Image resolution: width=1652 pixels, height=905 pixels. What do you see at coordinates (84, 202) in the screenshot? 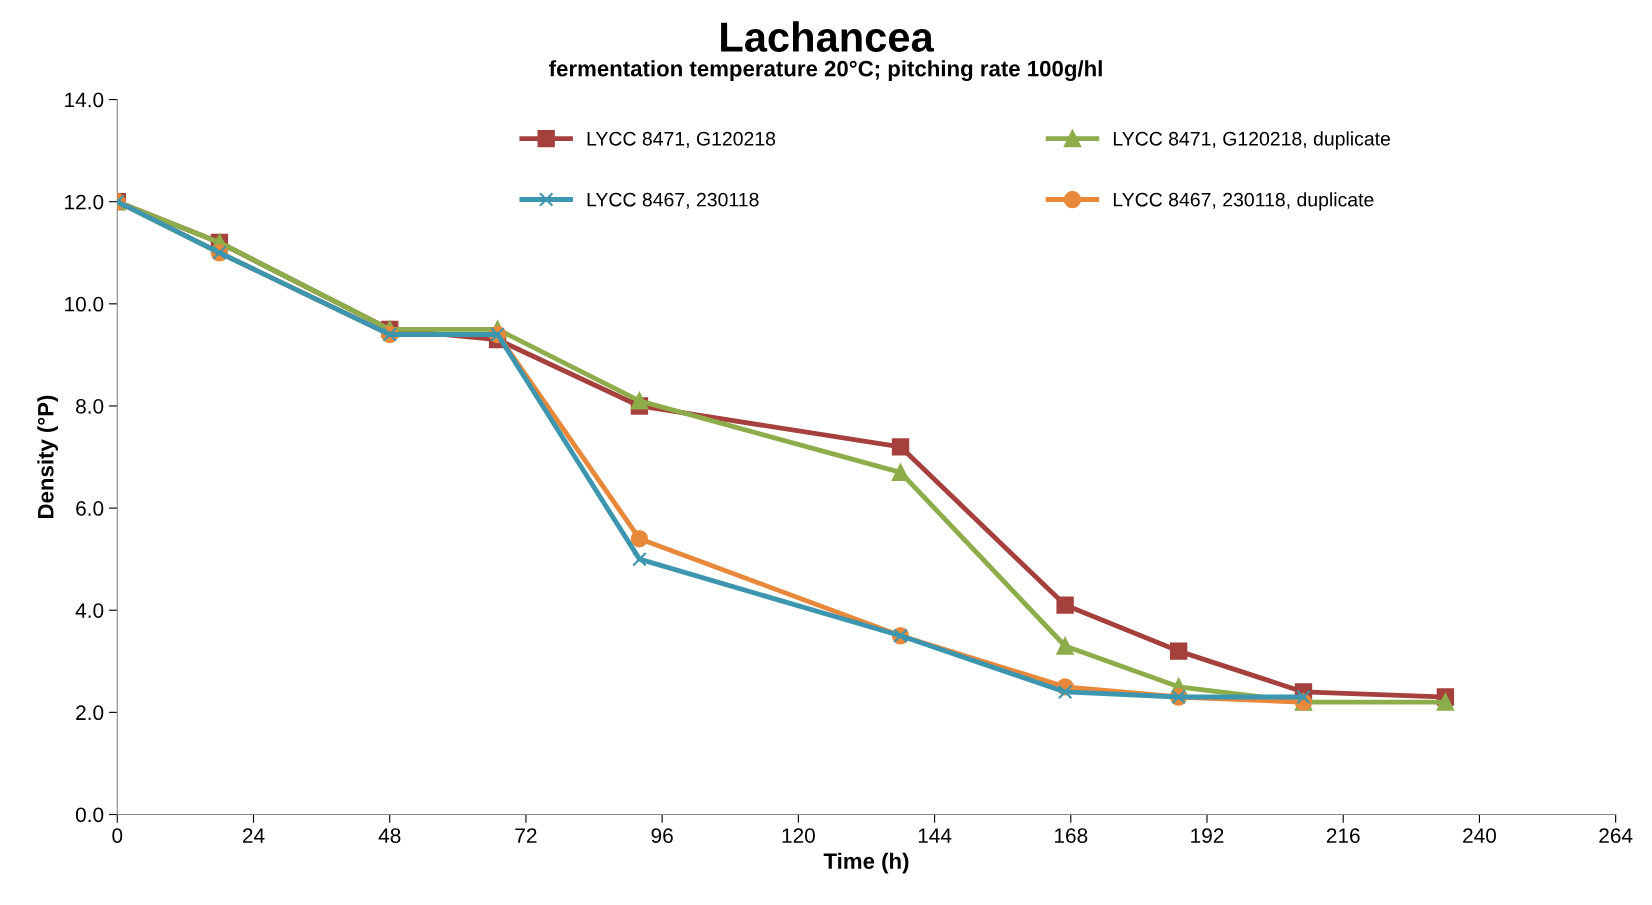
I see `y-tick-label: 12.0` at bounding box center [84, 202].